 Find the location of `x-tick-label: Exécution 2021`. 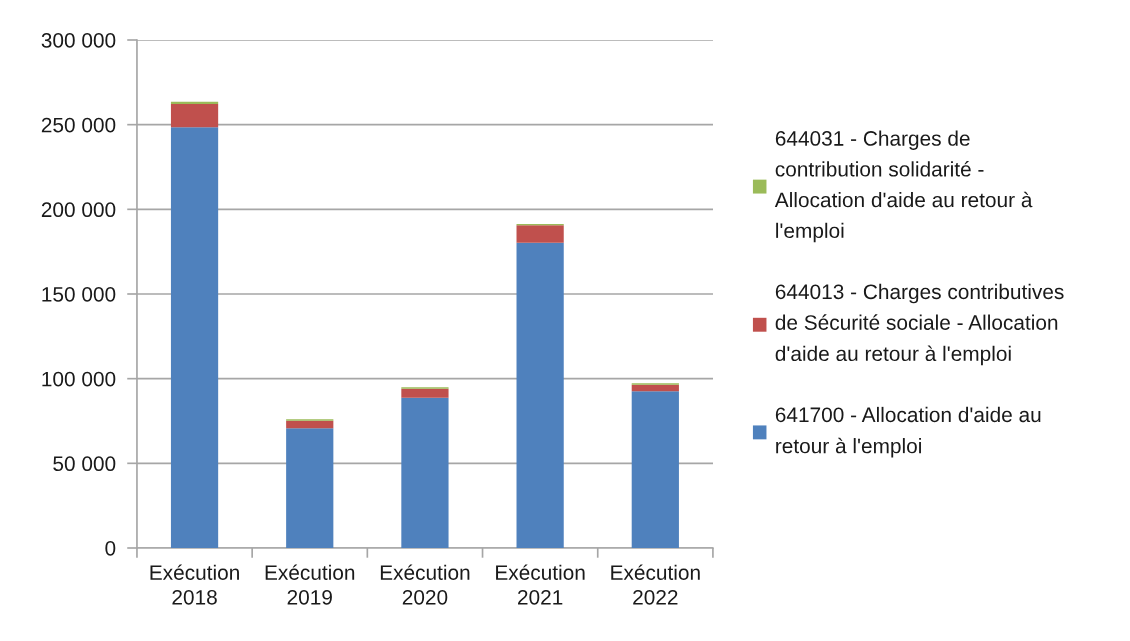

x-tick-label: Exécution 2021 is located at coordinates (540, 584).